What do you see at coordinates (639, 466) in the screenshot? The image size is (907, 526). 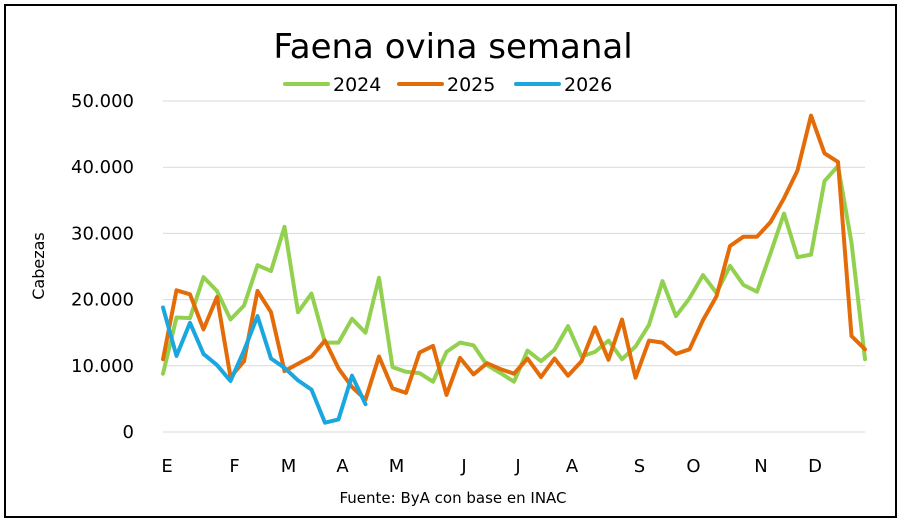 I see `x-tick-label: S` at bounding box center [639, 466].